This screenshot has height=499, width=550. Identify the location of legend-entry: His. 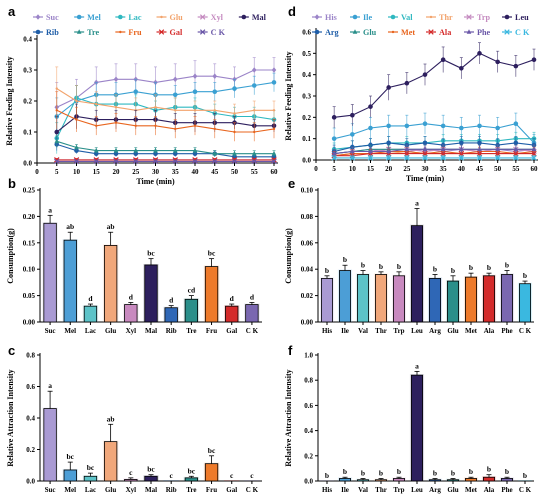
(324, 17).